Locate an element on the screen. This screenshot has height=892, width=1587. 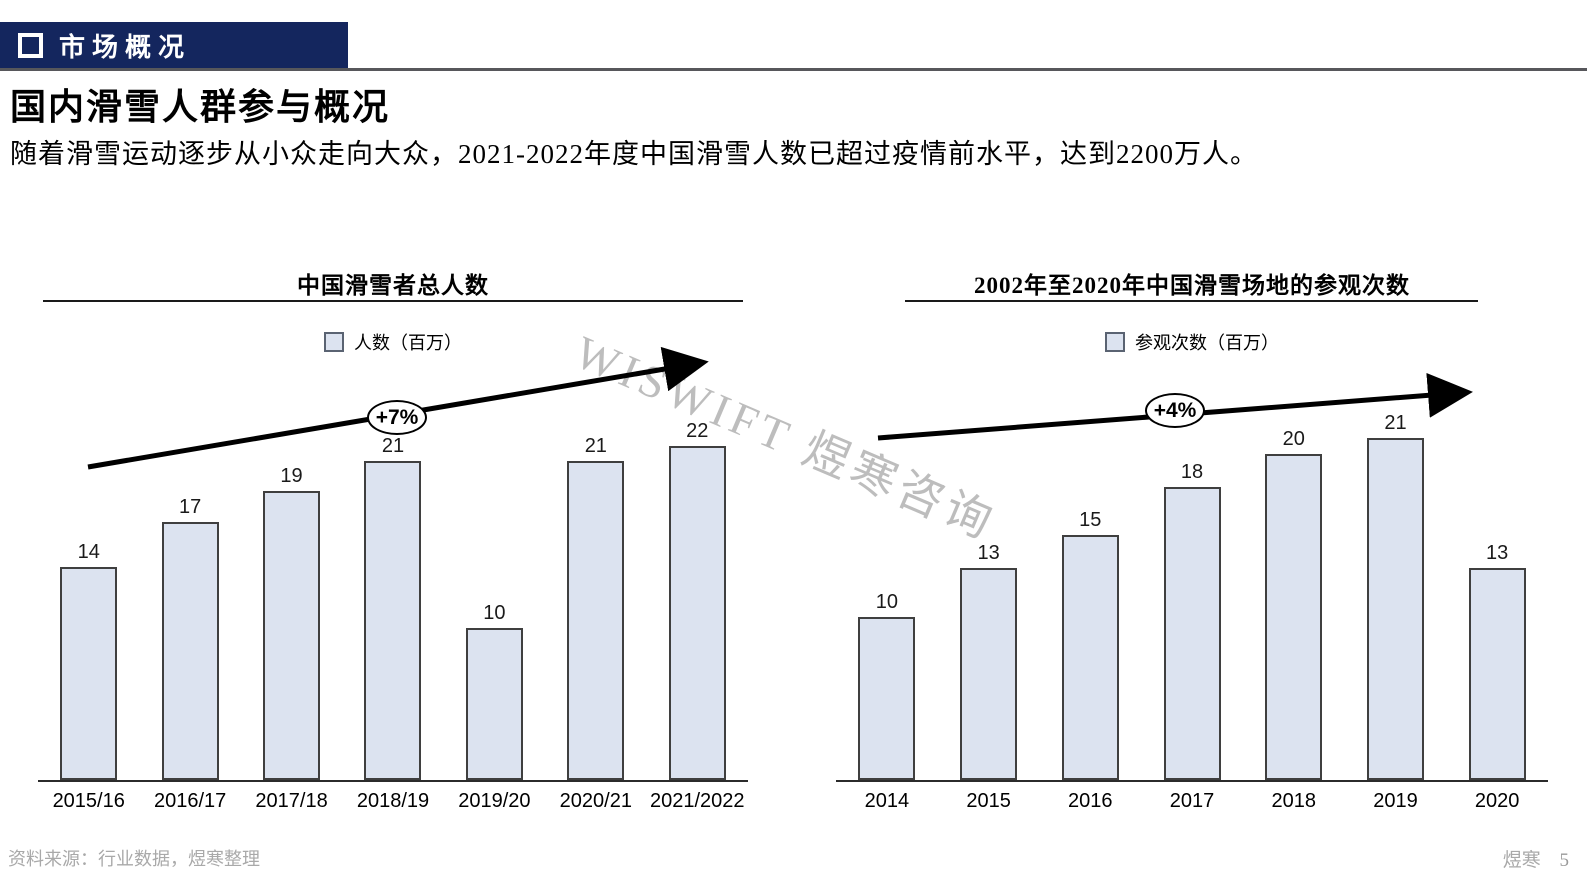
x-axis-tick-label: 2015 is located at coordinates (988, 801).